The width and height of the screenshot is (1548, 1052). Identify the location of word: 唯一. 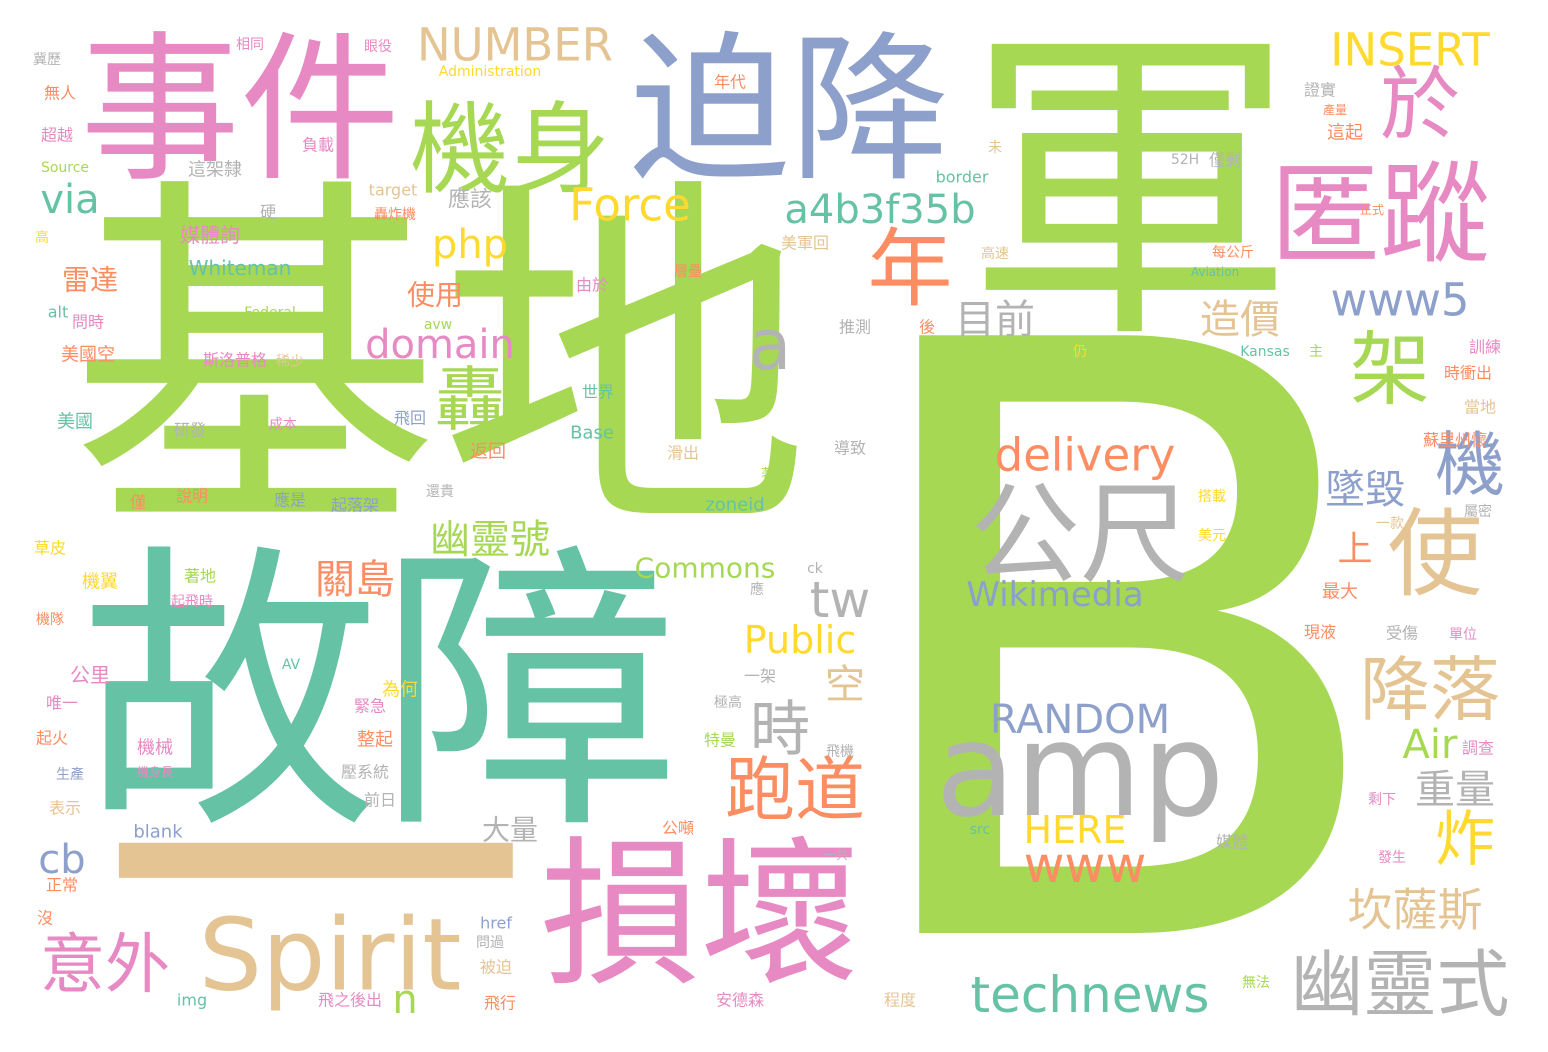
(62, 703).